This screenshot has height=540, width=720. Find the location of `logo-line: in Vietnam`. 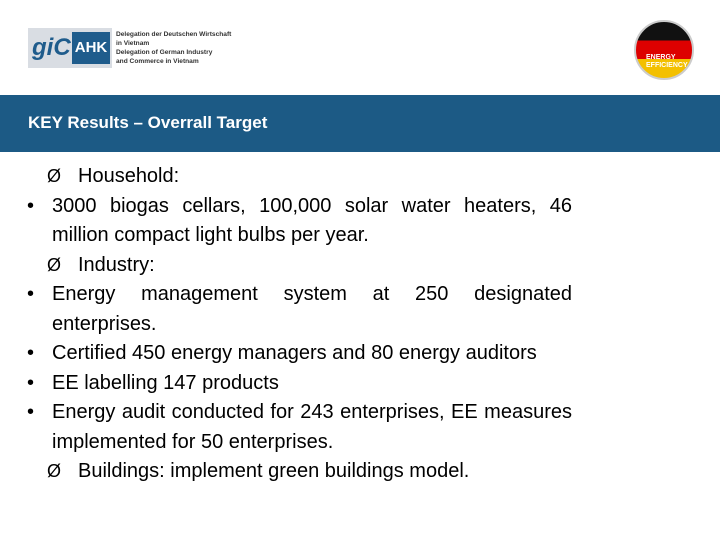

logo-line: in Vietnam is located at coordinates (133, 43).